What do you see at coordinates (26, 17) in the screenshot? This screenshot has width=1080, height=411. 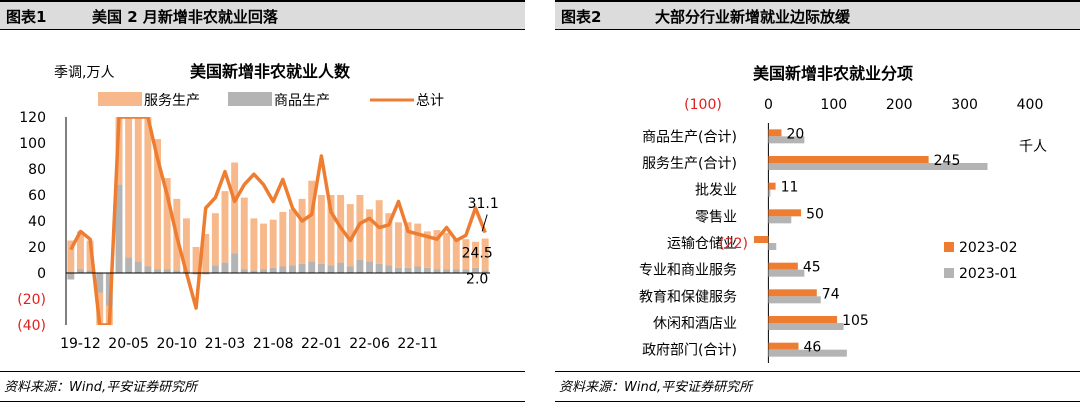 I see `figure-number: 图表1` at bounding box center [26, 17].